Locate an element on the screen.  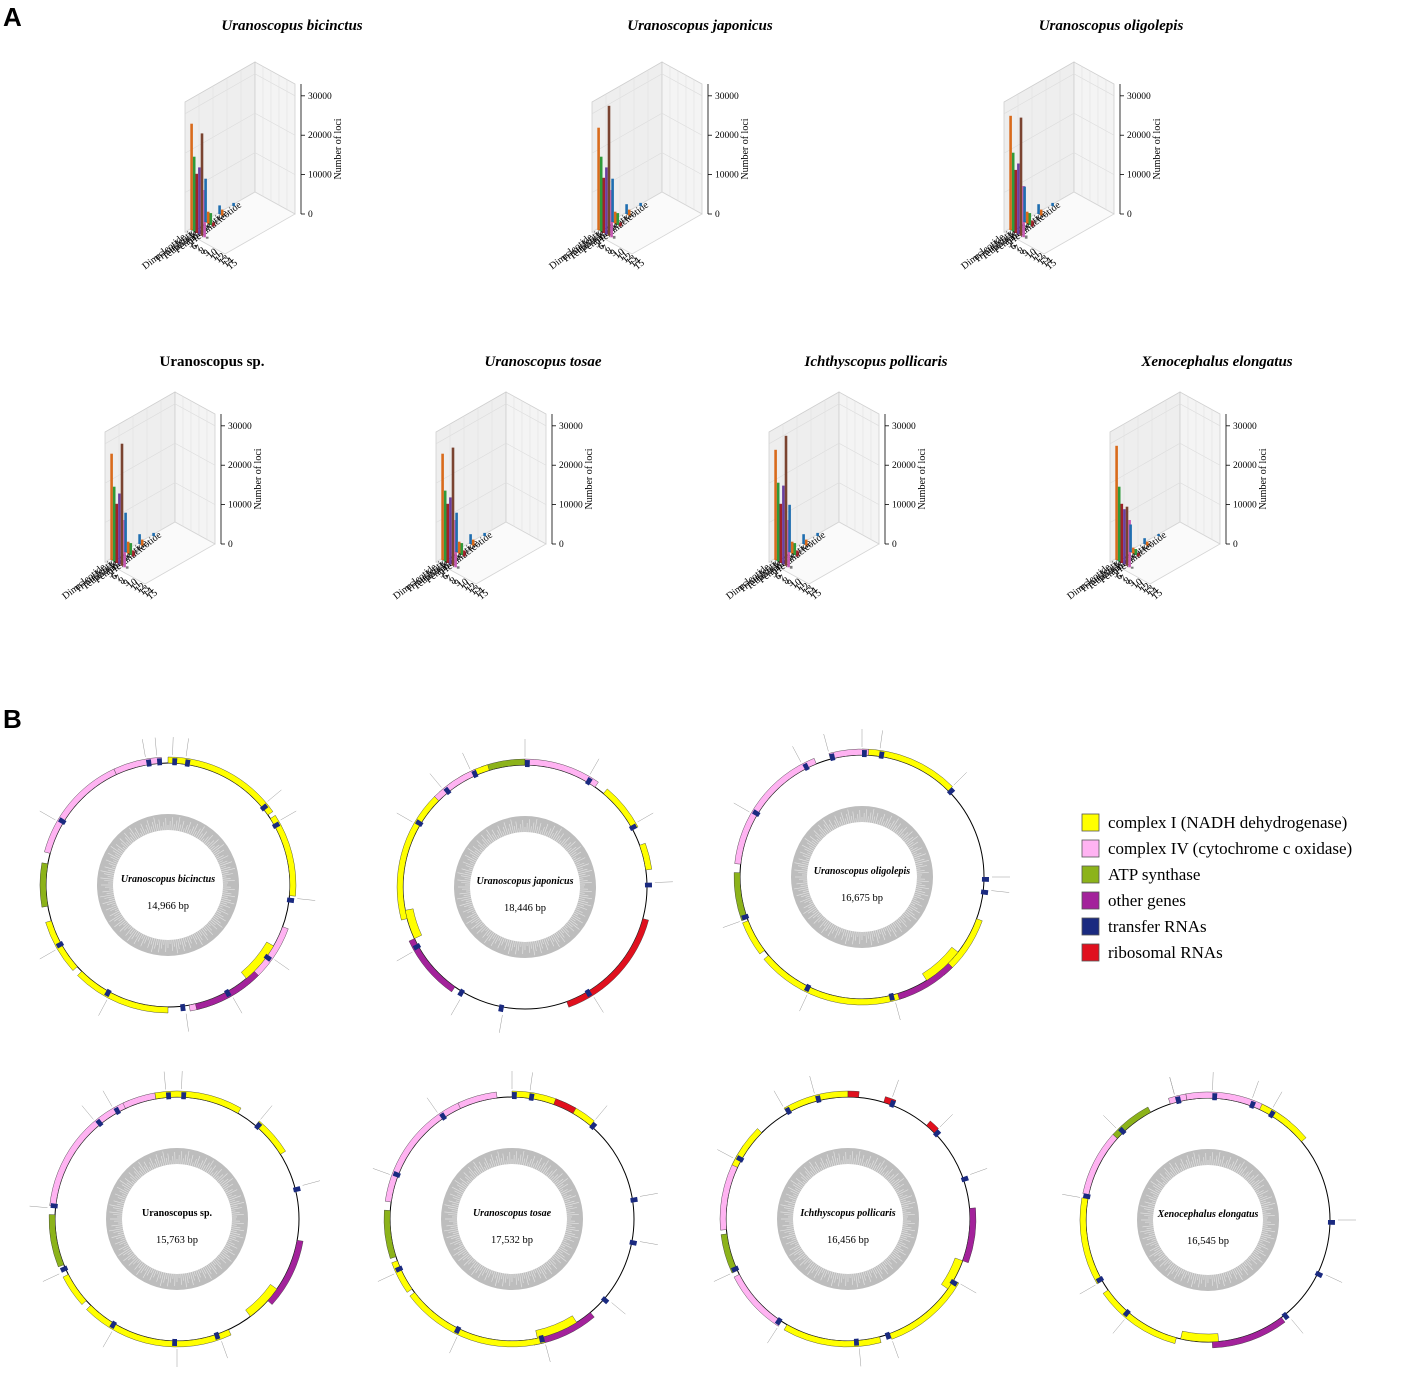
genome-size: 16,675 bp is located at coordinates (862, 898).